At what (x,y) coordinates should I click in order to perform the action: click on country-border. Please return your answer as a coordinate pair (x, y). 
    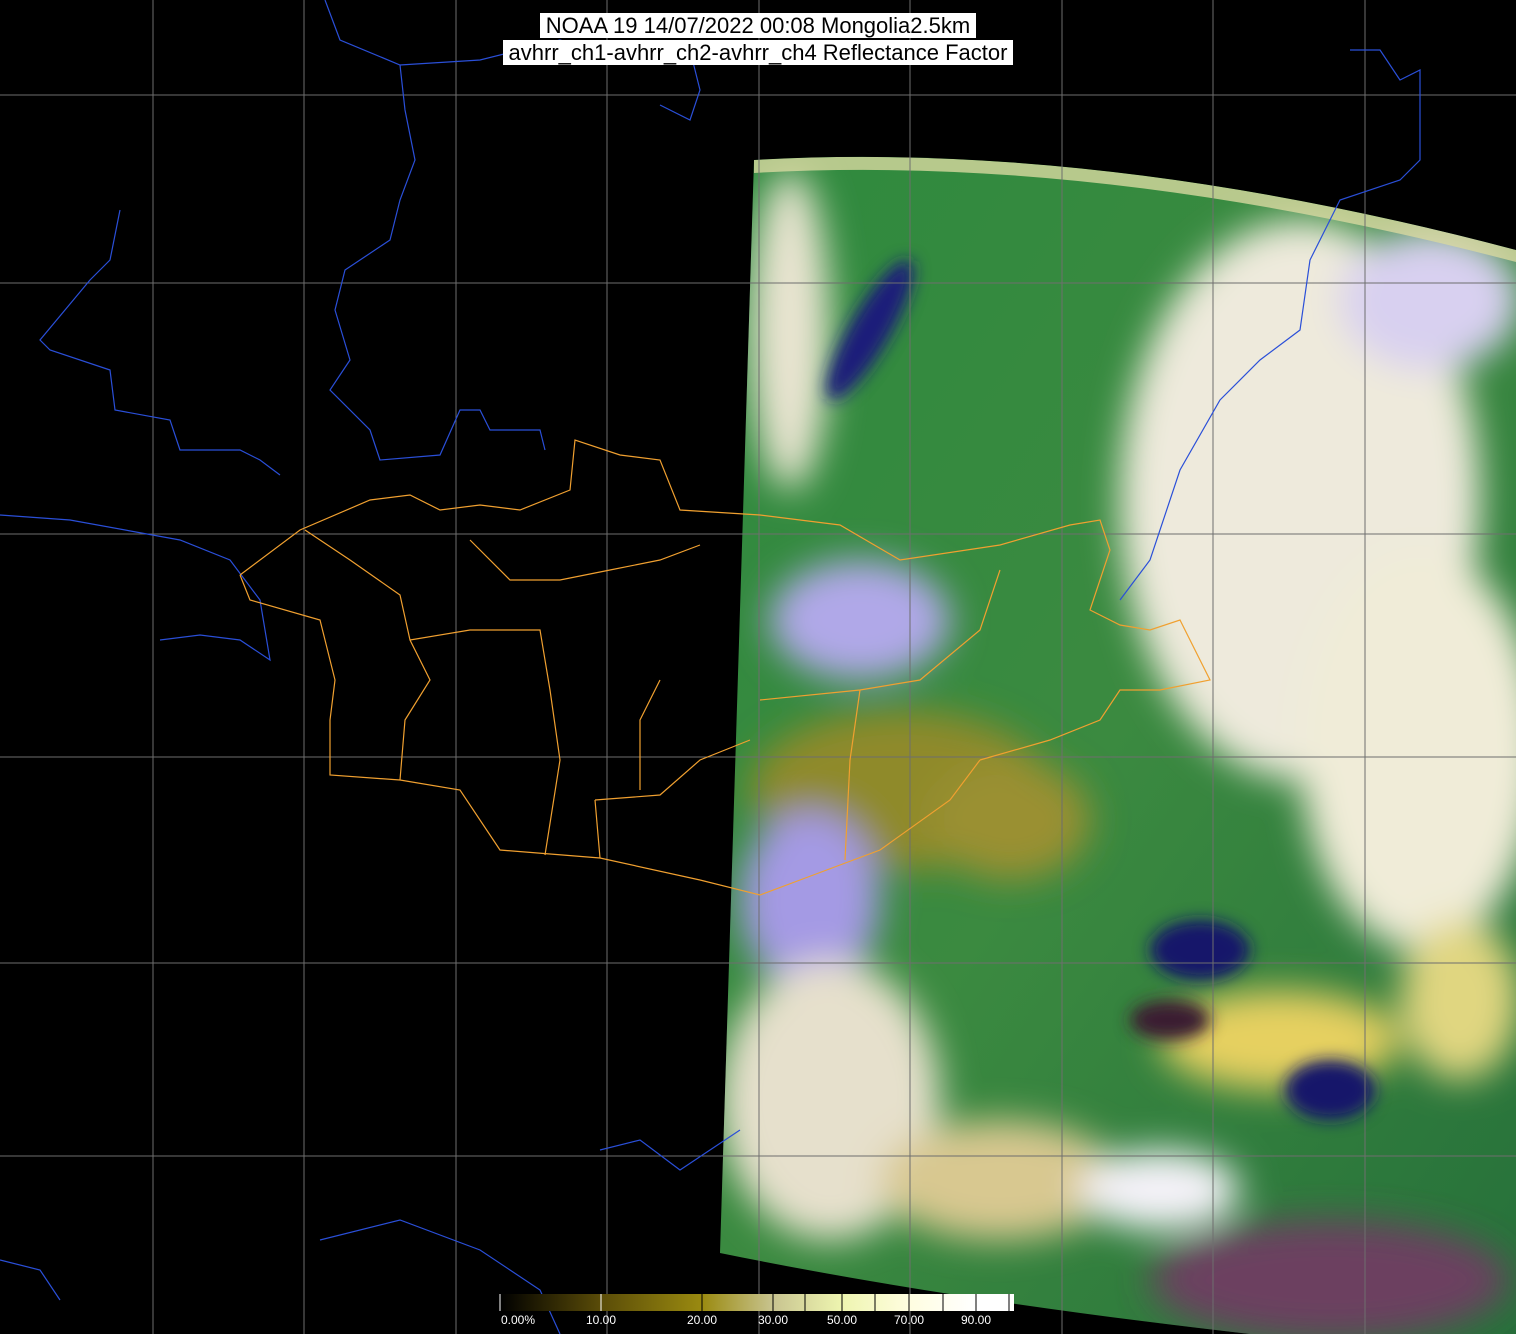
    Looking at the image, I should click on (610, 735).